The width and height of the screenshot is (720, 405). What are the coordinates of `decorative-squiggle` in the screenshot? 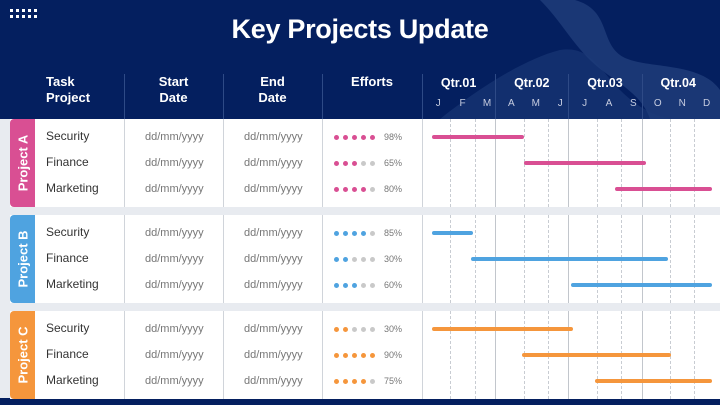 It's located at (580, 59).